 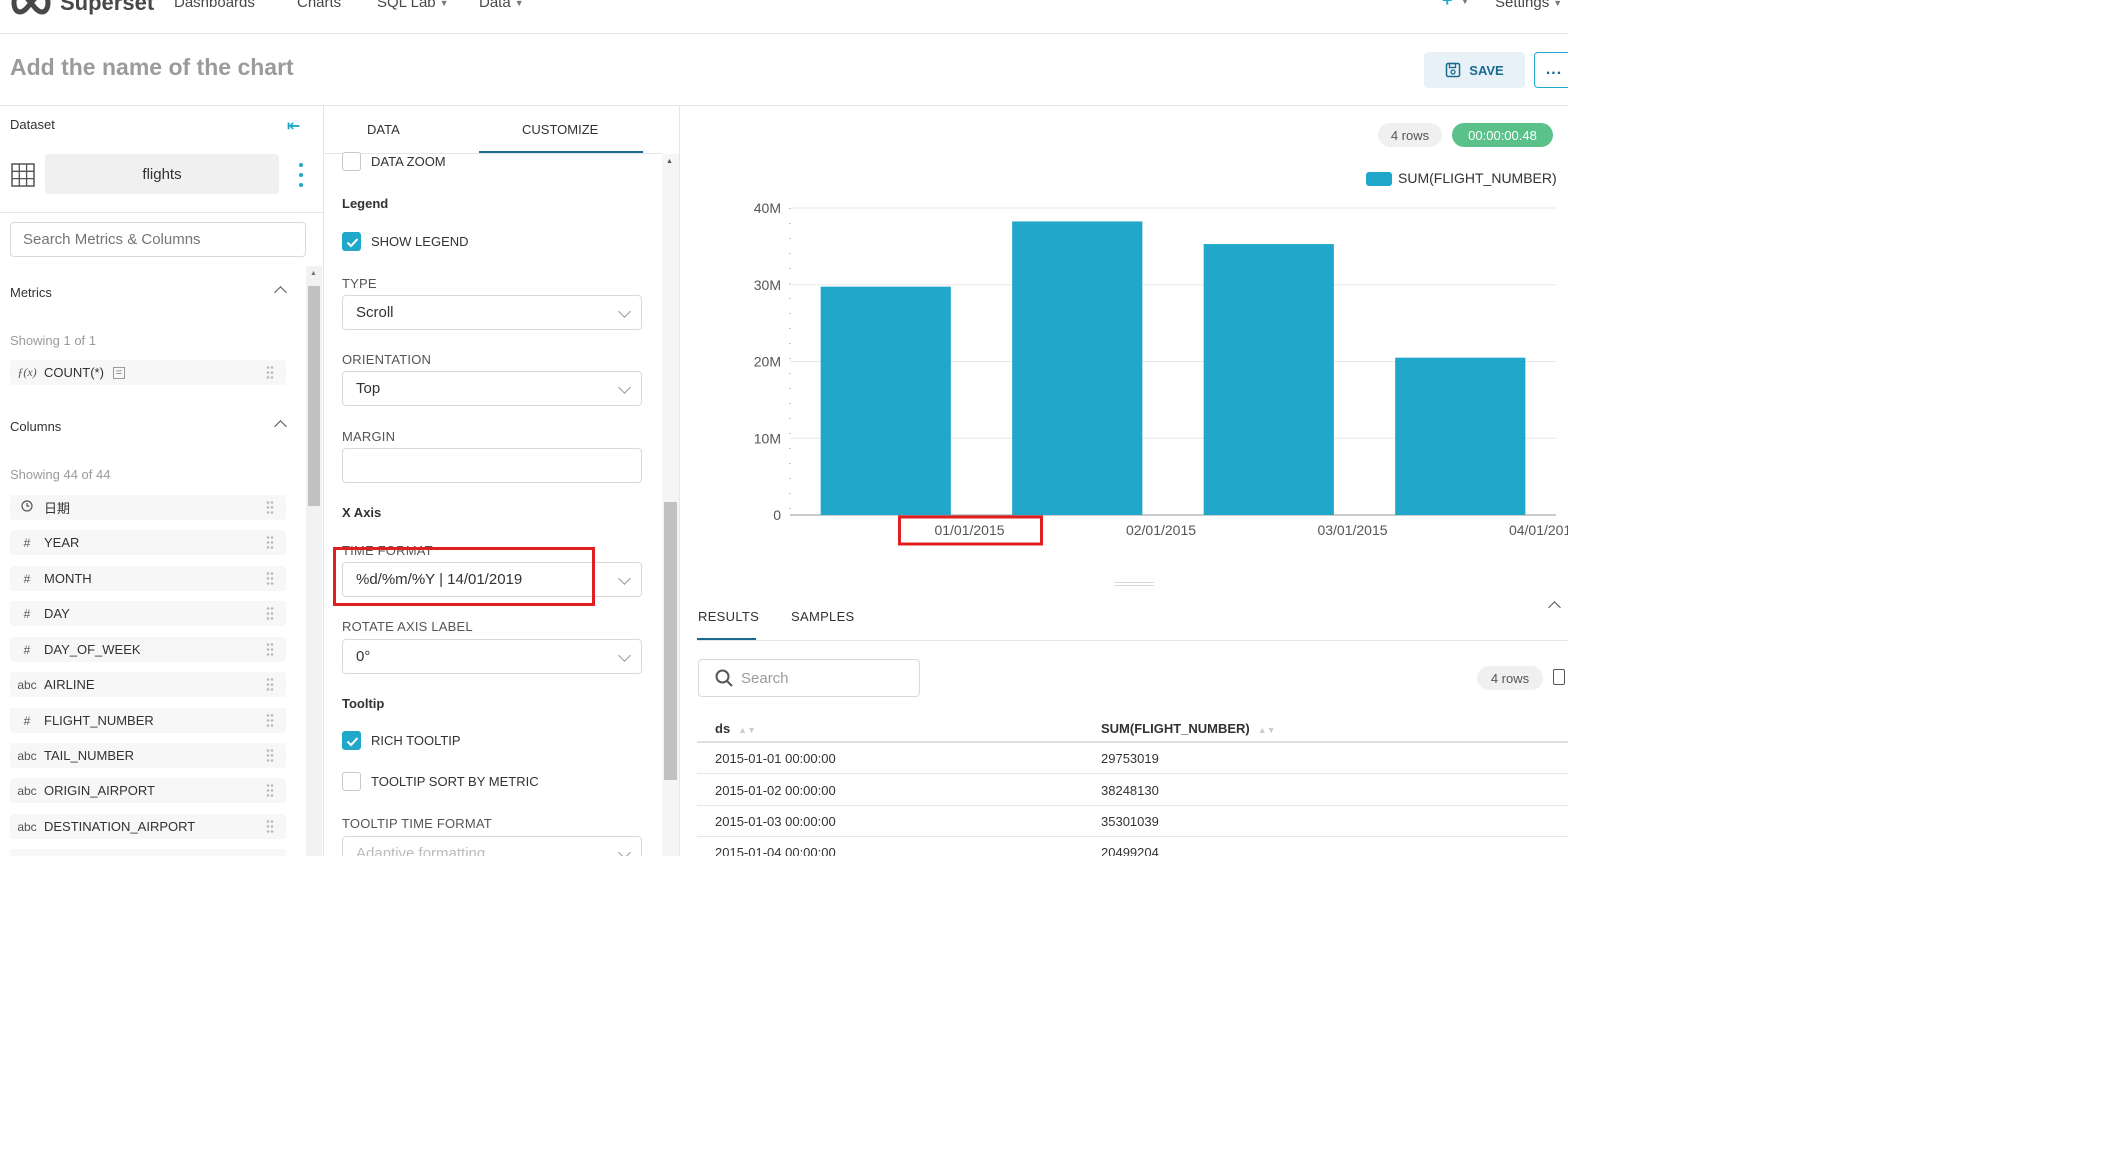 I want to click on dataset-menu-icon, so click(x=301, y=175).